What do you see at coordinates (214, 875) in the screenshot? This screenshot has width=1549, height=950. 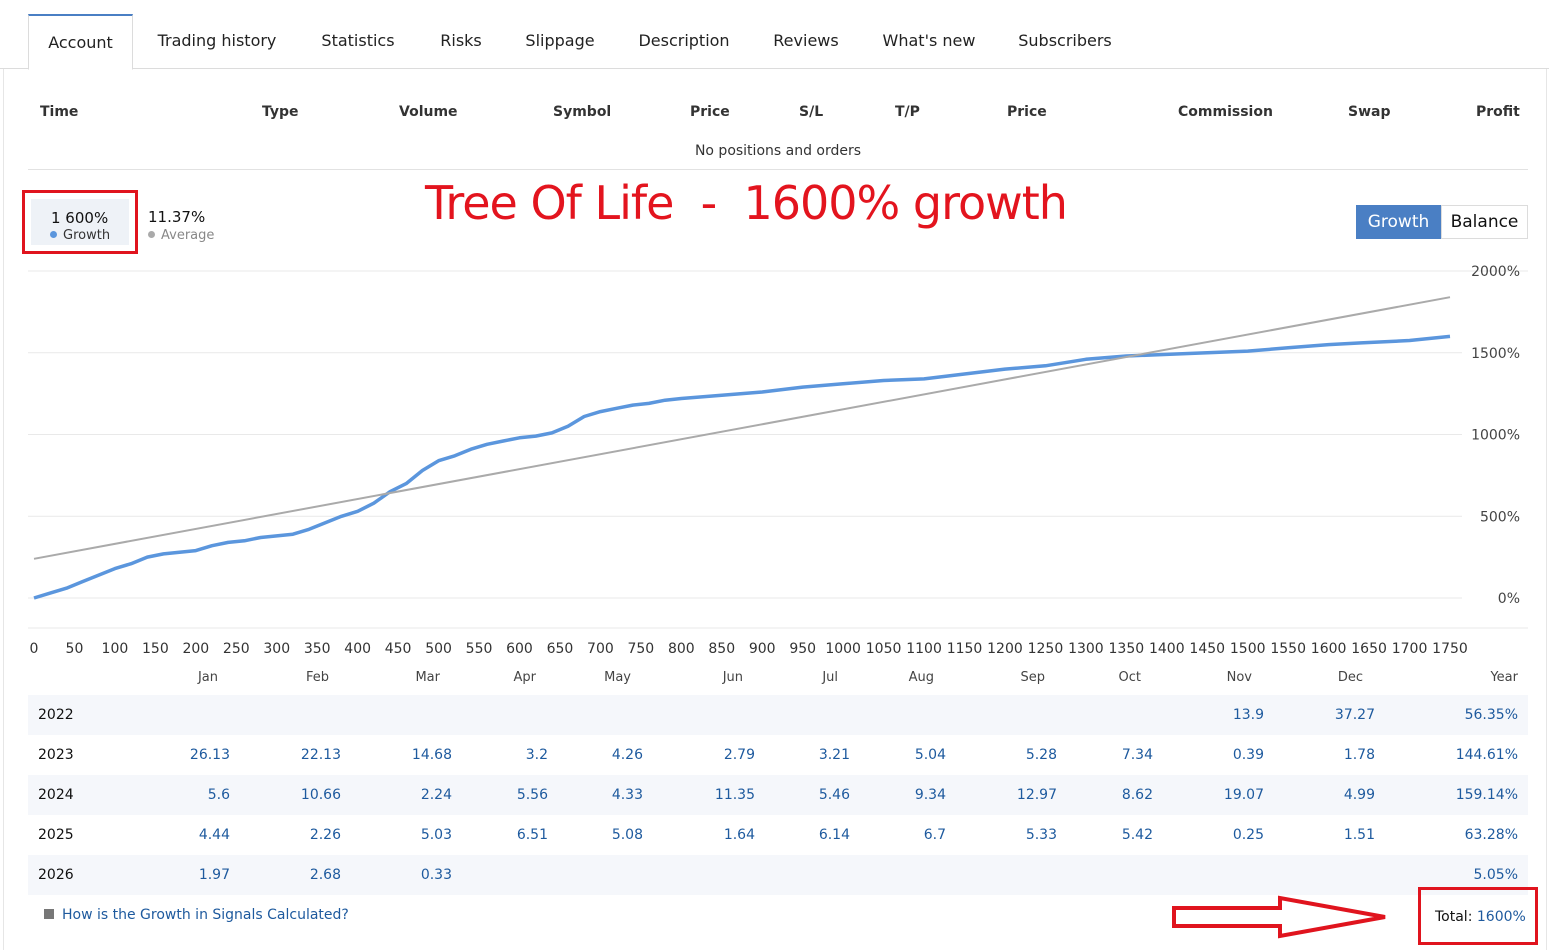 I see `month-value: 1.97` at bounding box center [214, 875].